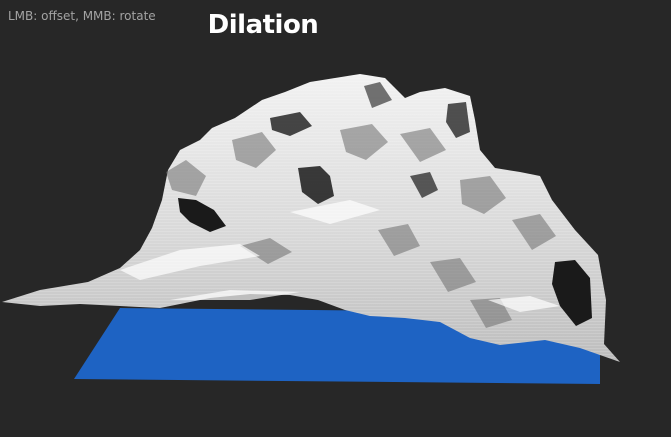 Image resolution: width=671 pixels, height=437 pixels. What do you see at coordinates (82, 16) in the screenshot?
I see `controls-hint: LMB: offset, MMB: rotate` at bounding box center [82, 16].